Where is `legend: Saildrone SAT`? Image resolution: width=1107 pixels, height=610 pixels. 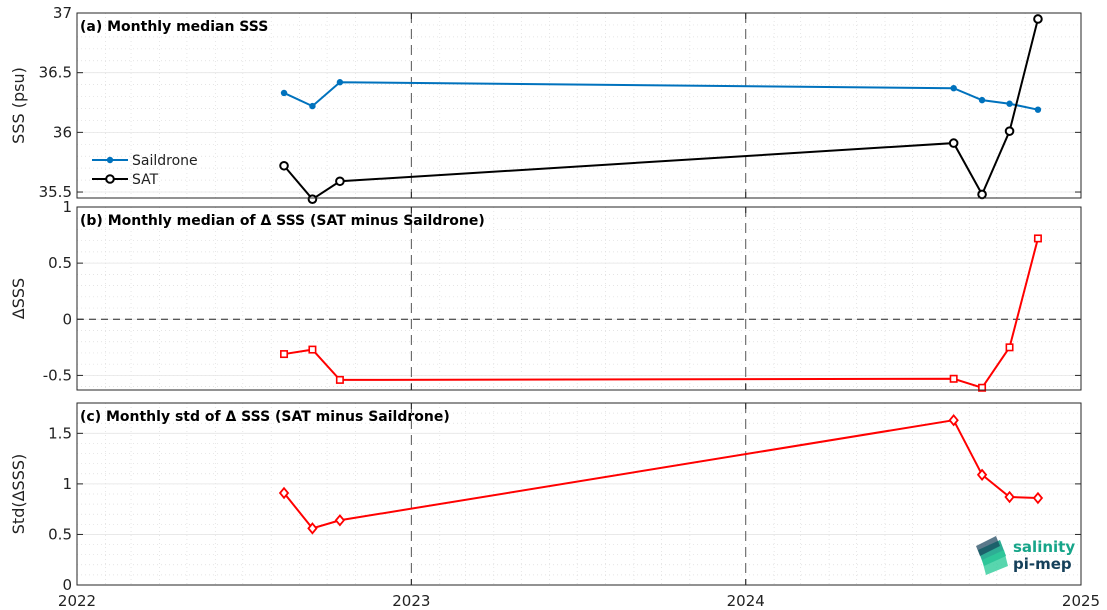 legend: Saildrone SAT is located at coordinates (145, 170).